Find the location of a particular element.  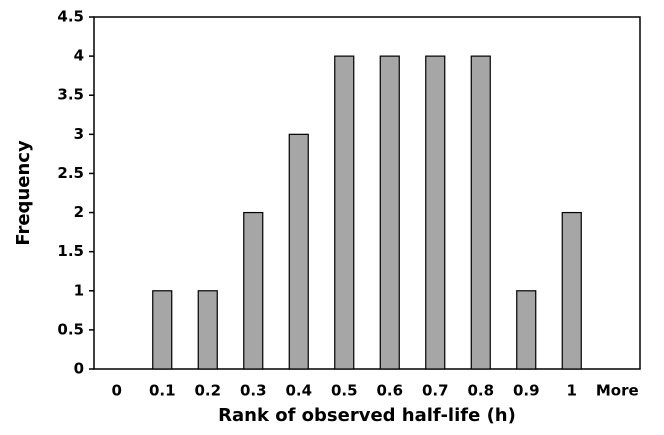

x-tick-label: 0.9 is located at coordinates (526, 391).